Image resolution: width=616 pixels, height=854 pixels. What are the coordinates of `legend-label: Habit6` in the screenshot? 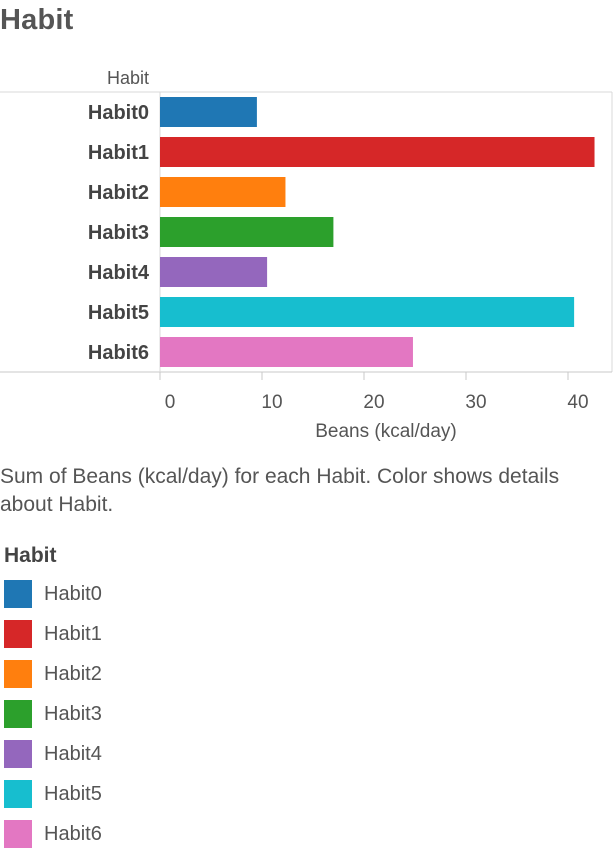 It's located at (73, 833).